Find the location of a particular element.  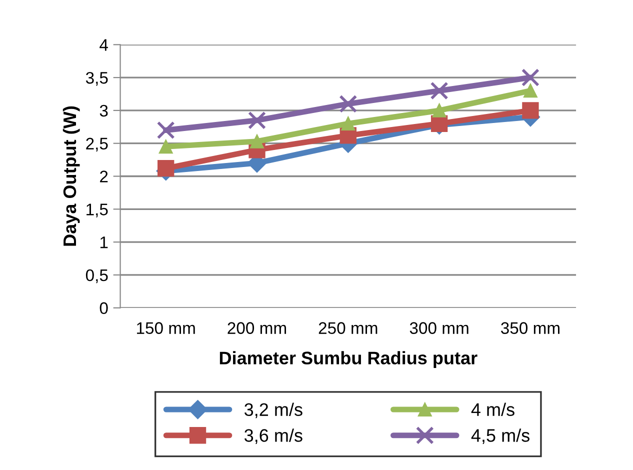

x-tick-label: 200 mm is located at coordinates (257, 328).